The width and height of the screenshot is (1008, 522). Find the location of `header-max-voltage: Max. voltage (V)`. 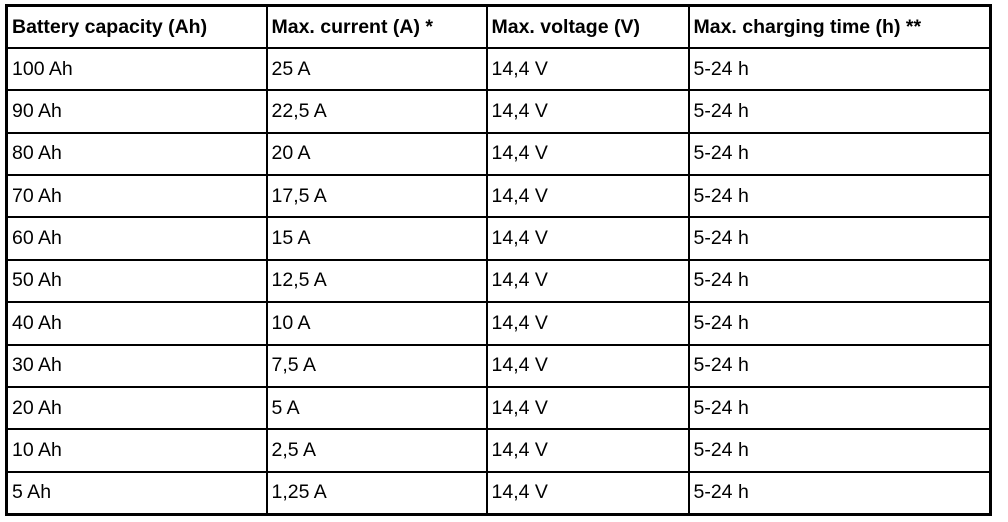

header-max-voltage: Max. voltage (V) is located at coordinates (587, 26).